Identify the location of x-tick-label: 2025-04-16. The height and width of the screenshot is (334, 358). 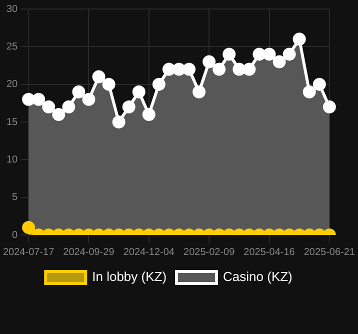
(270, 252).